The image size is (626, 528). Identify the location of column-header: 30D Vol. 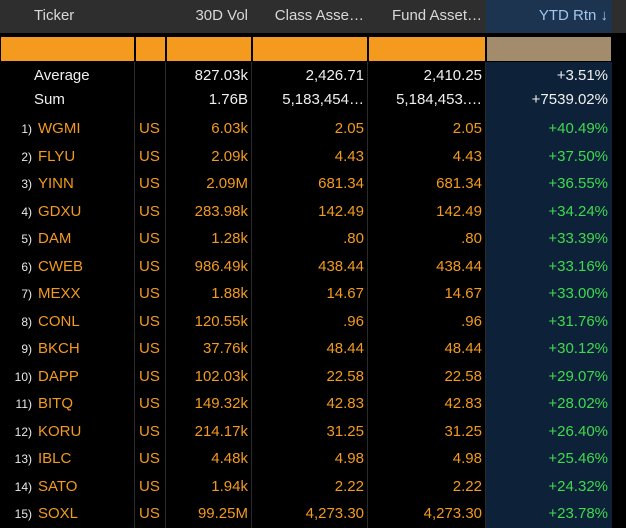
(221, 15).